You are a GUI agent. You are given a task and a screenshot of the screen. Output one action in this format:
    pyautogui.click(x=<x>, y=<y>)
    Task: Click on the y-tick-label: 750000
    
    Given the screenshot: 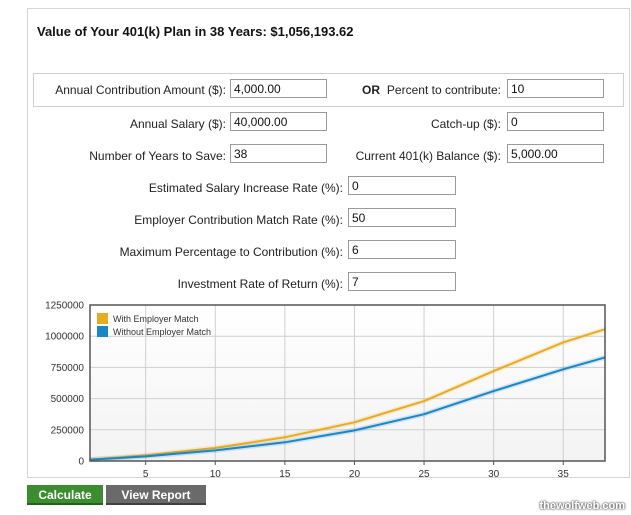 What is the action you would take?
    pyautogui.click(x=68, y=368)
    